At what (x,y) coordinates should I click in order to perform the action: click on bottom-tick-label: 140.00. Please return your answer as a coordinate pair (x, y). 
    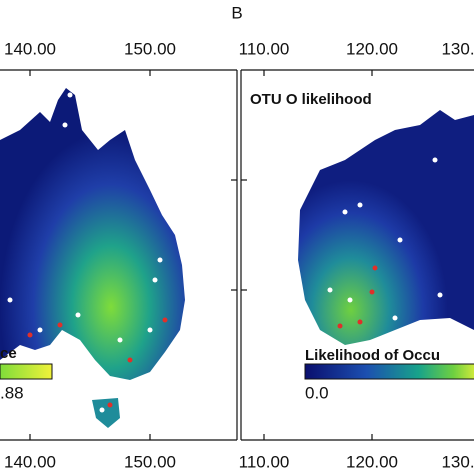
    Looking at the image, I should click on (30, 461).